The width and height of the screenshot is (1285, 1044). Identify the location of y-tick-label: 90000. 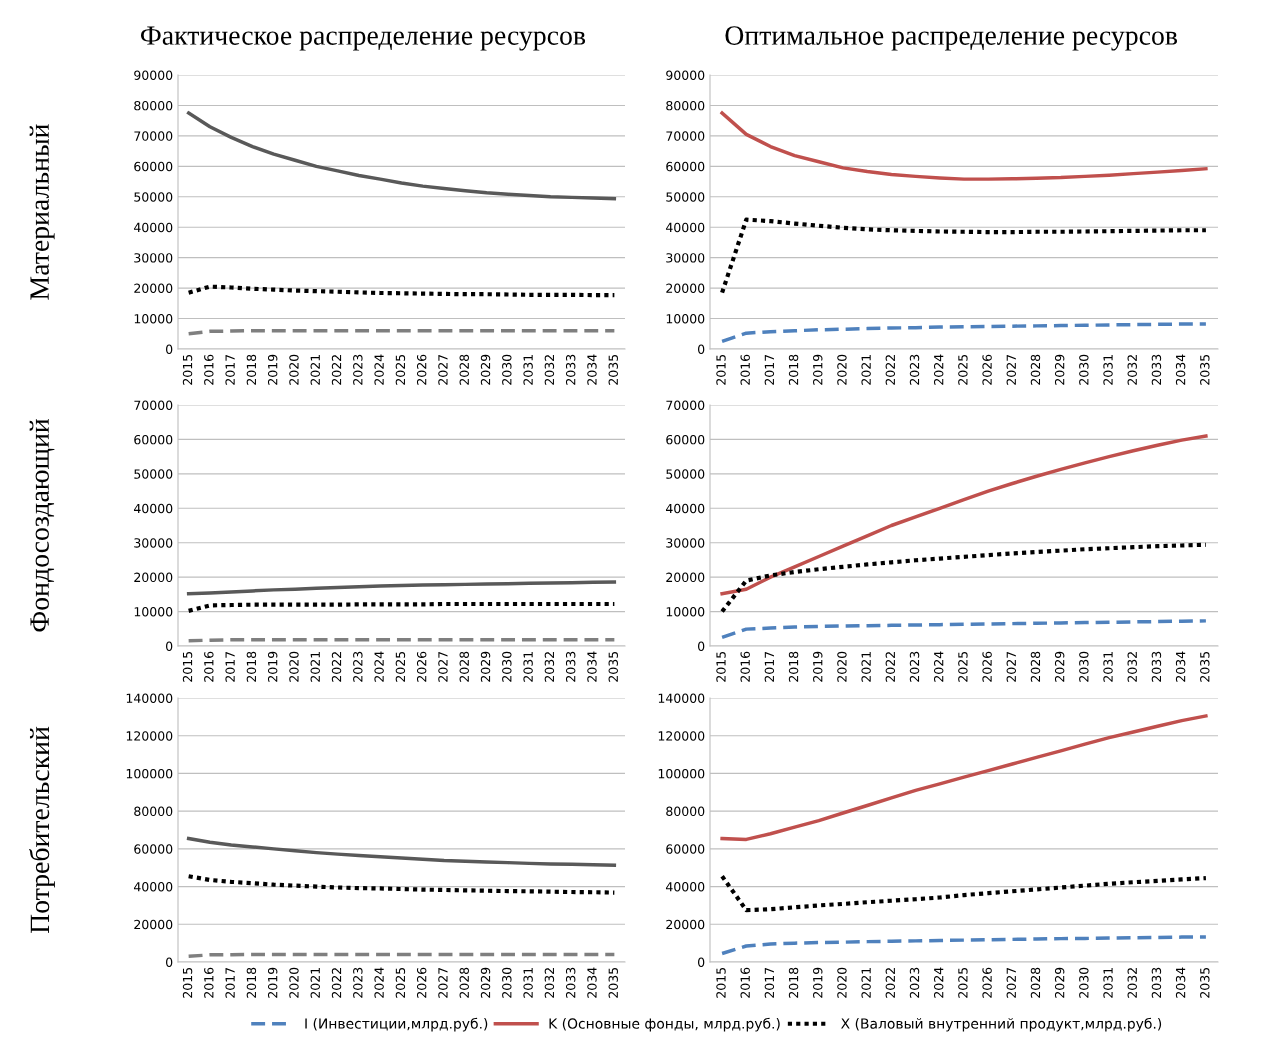
(685, 75).